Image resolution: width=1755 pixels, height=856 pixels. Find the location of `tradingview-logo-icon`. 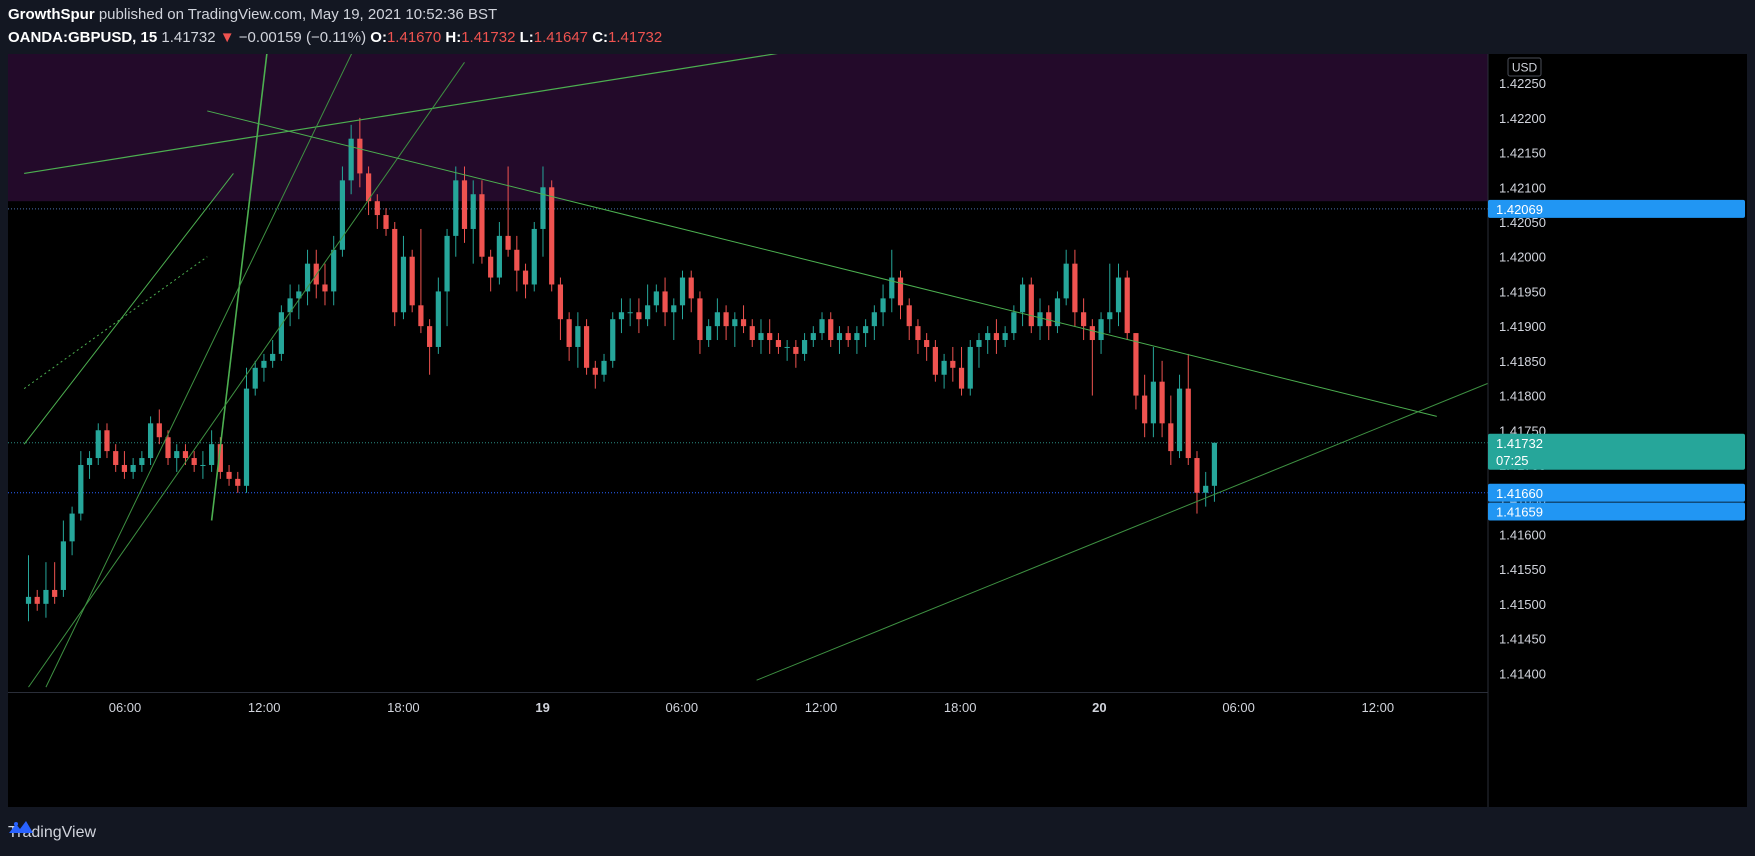

tradingview-logo-icon is located at coordinates (21, 827).